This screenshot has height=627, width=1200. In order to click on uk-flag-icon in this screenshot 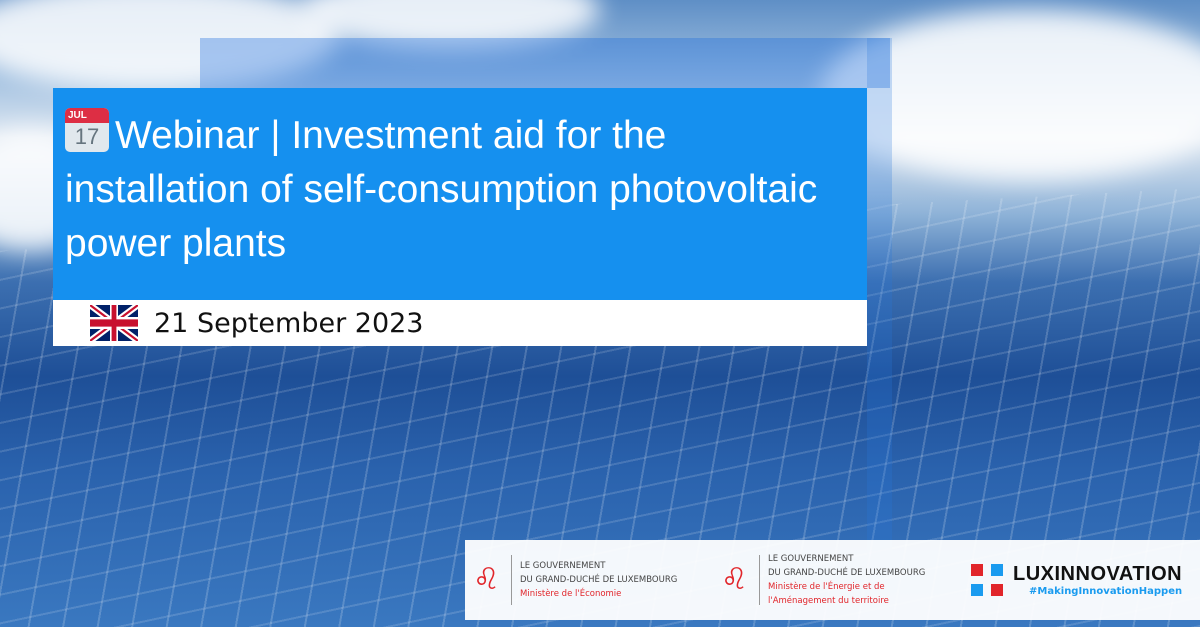, I will do `click(114, 323)`.